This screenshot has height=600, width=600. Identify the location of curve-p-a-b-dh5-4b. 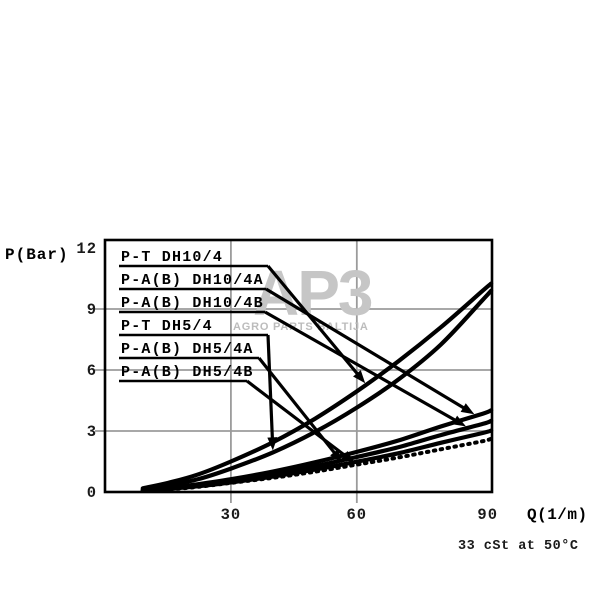
(317, 464).